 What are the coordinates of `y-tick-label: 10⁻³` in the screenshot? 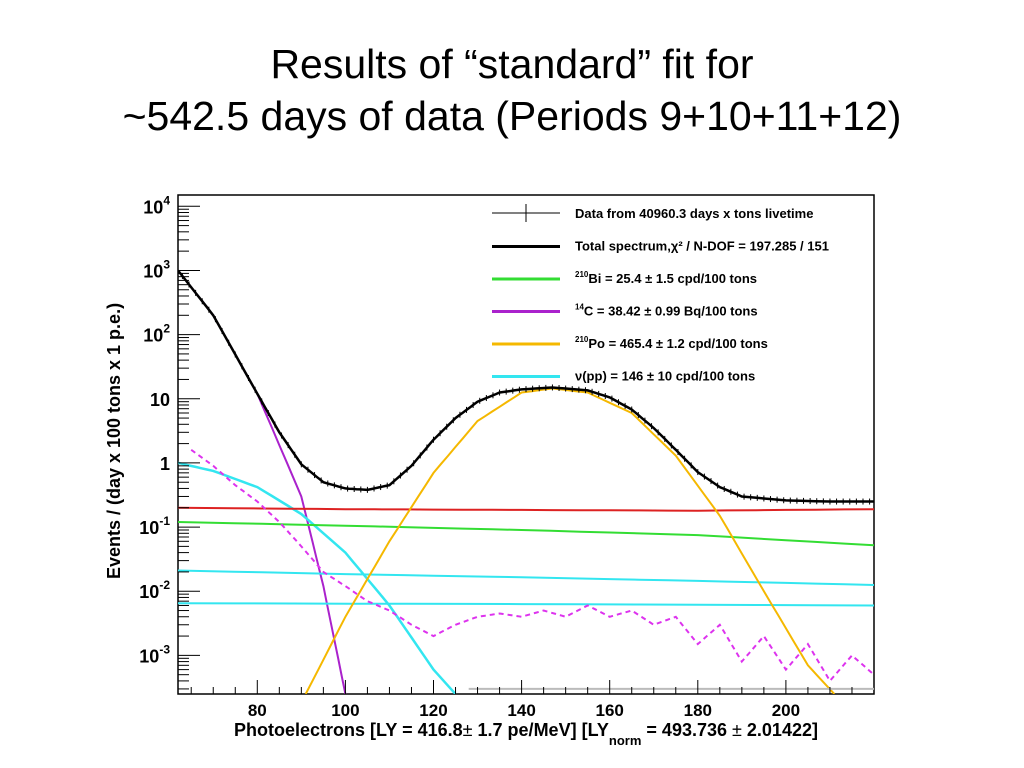 It's located at (154, 654).